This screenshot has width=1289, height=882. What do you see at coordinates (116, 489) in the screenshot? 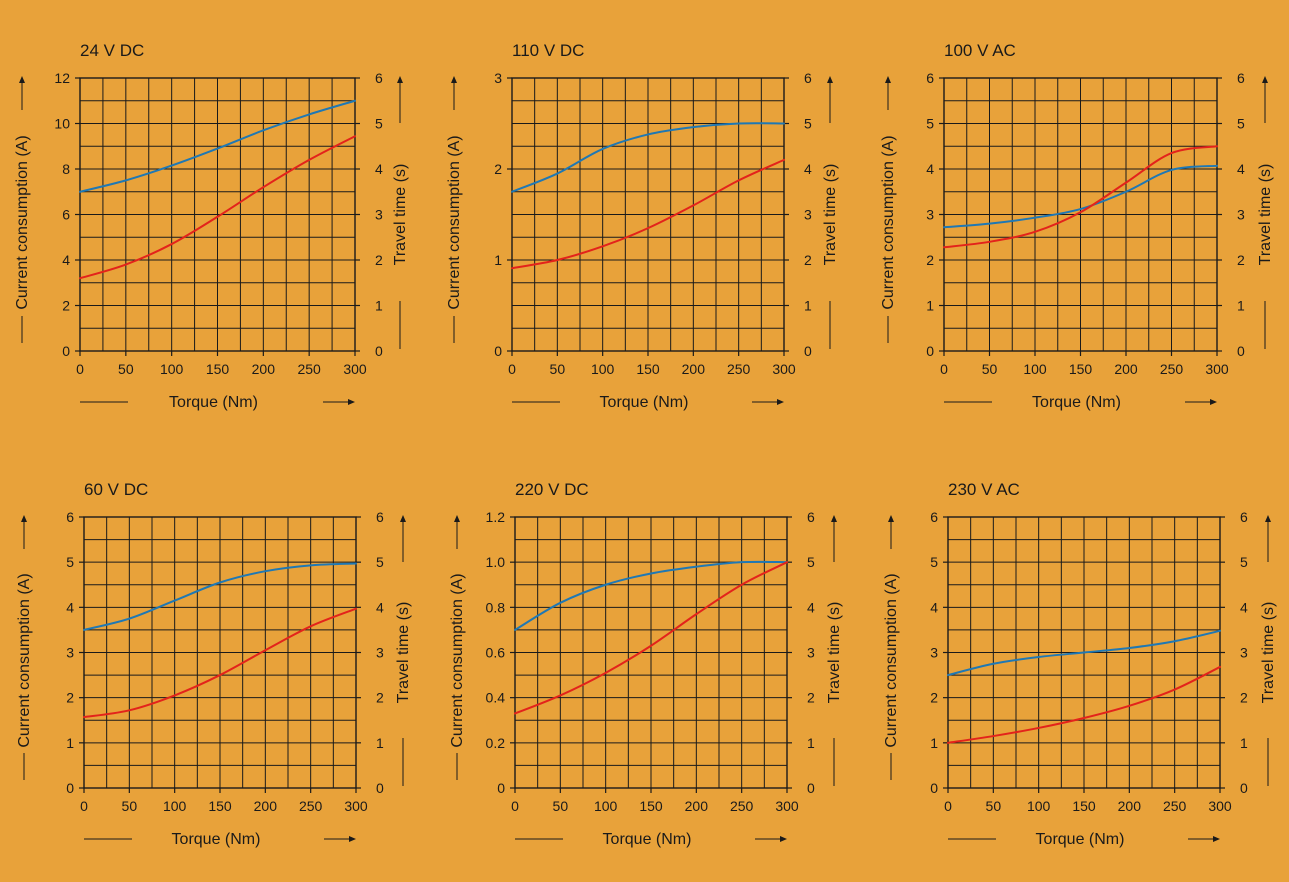
I see `chart-title: 60 V DC` at bounding box center [116, 489].